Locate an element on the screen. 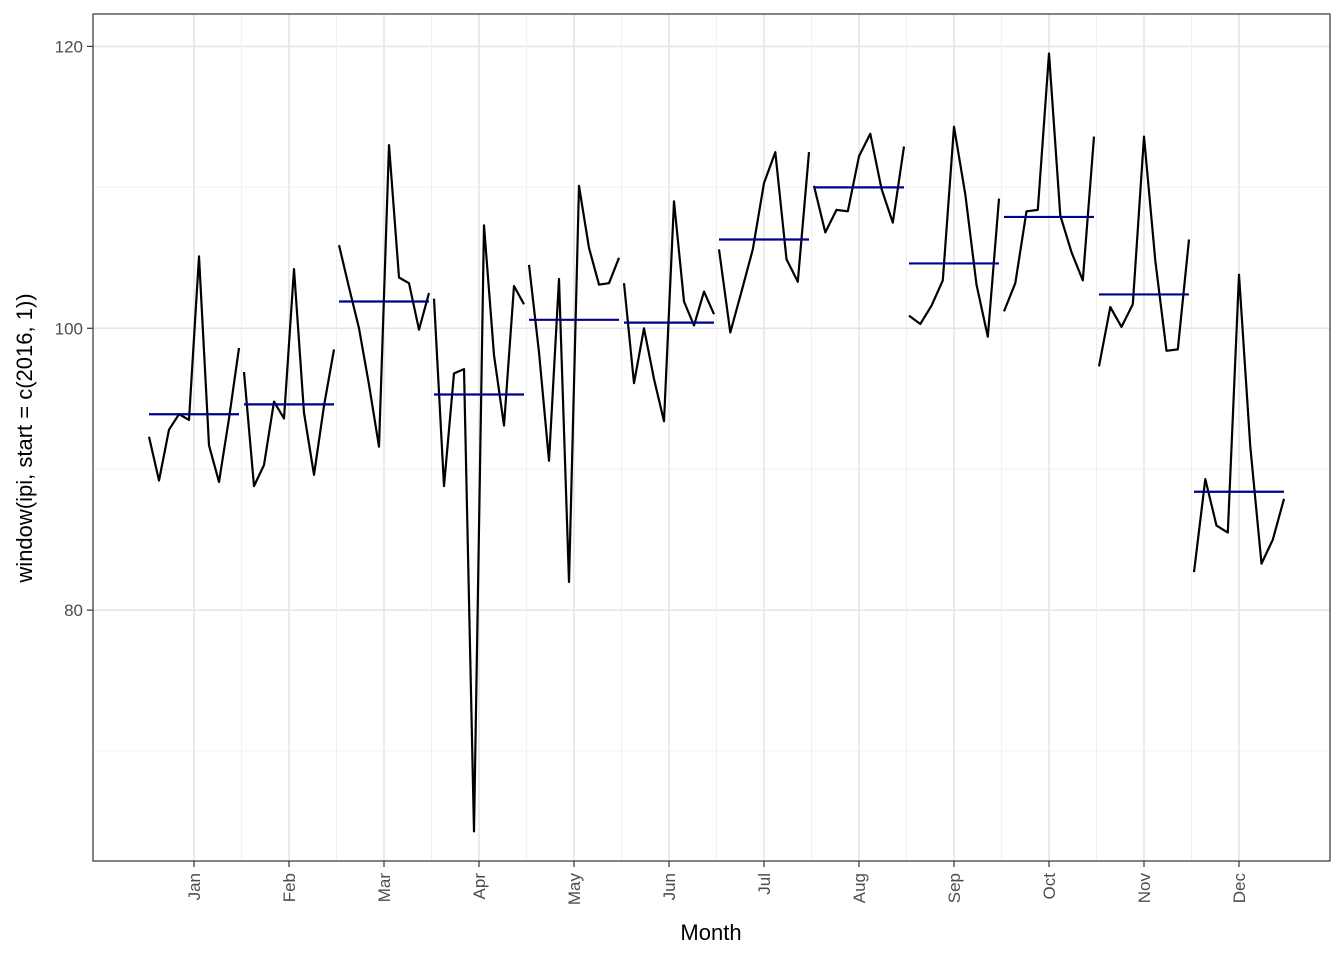  series-line-feb is located at coordinates (289, 378).